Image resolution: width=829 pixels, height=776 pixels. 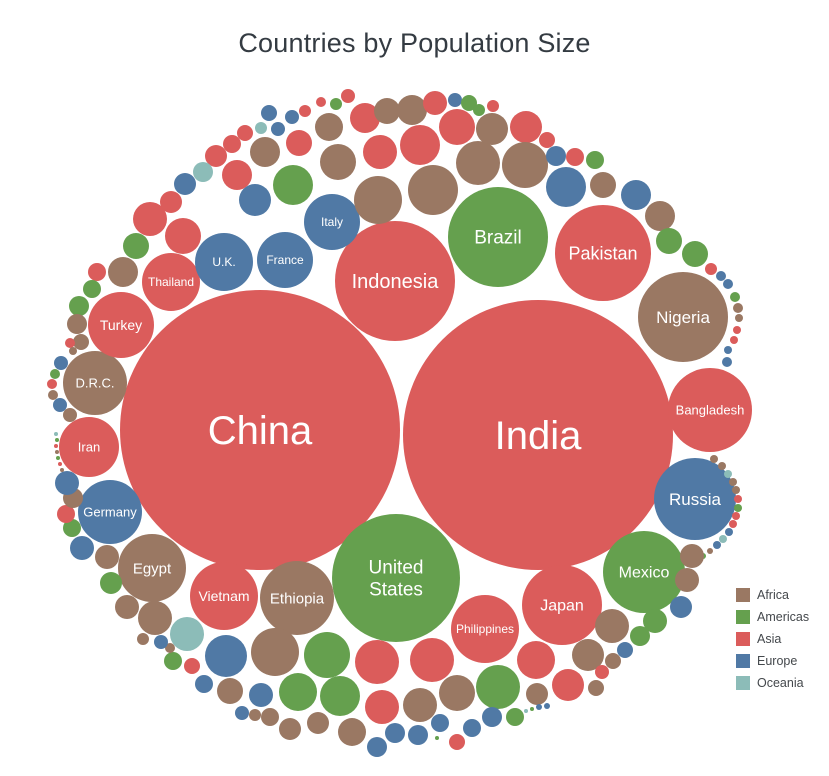 What do you see at coordinates (332, 222) in the screenshot?
I see `bubble-italy: Italy` at bounding box center [332, 222].